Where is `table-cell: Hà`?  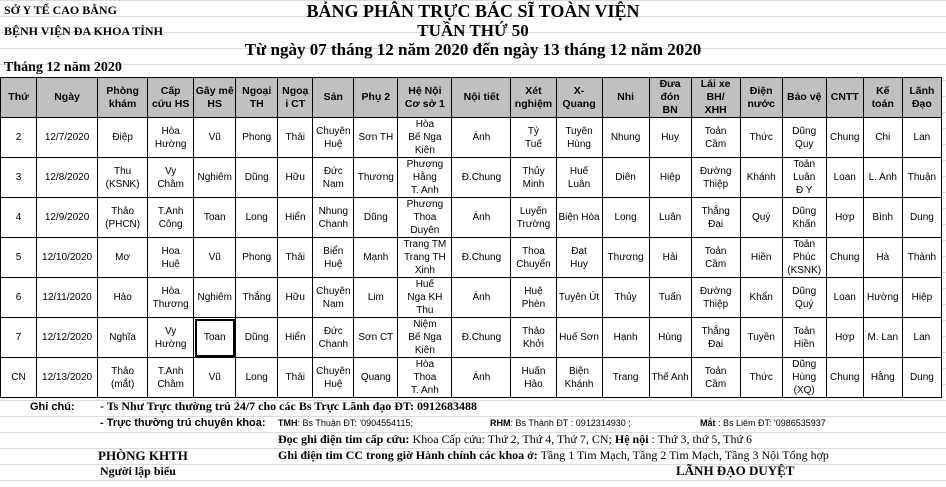
table-cell: Hà is located at coordinates (882, 257).